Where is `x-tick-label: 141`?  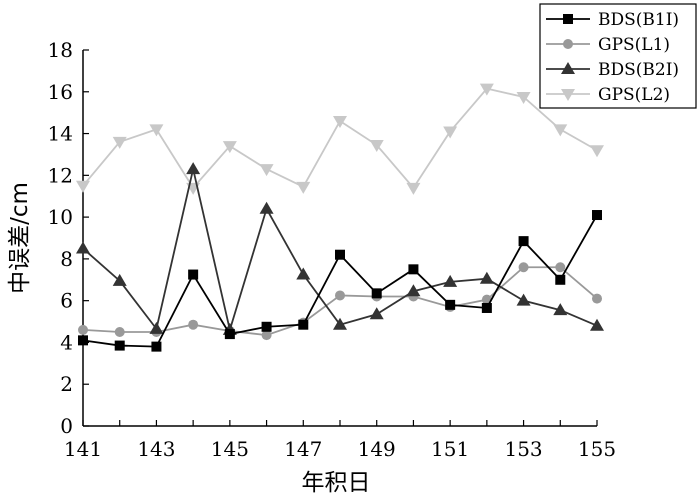
x-tick-label: 141 is located at coordinates (83, 449).